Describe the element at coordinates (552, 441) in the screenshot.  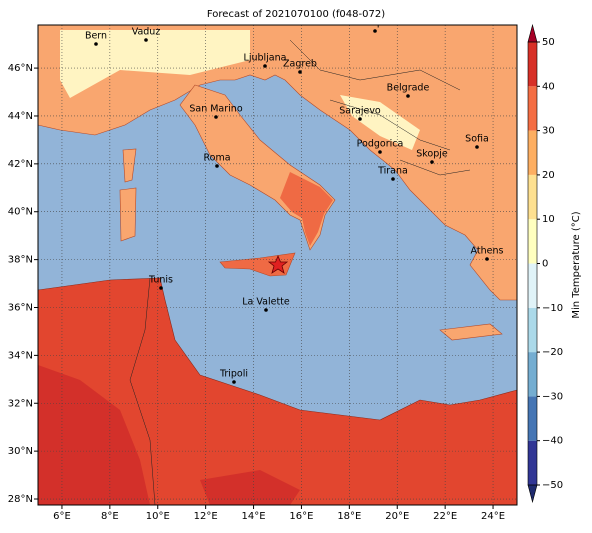
I see `colorbar-tick-label: −40` at that location.